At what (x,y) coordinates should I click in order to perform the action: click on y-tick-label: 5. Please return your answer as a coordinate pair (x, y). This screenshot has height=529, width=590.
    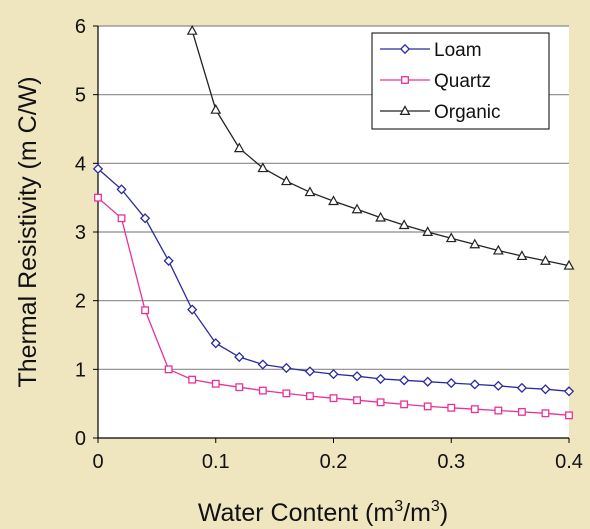
    Looking at the image, I should click on (80, 96).